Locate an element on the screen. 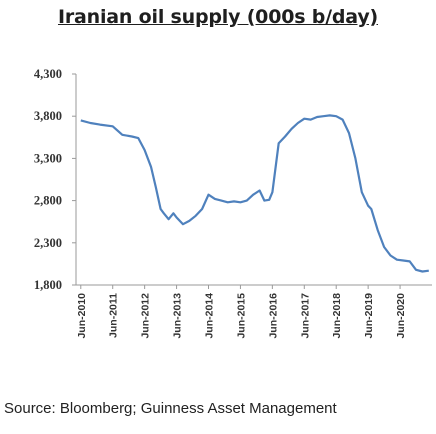 The height and width of the screenshot is (434, 436). x-tick-label: Jun-2011 is located at coordinates (114, 315).